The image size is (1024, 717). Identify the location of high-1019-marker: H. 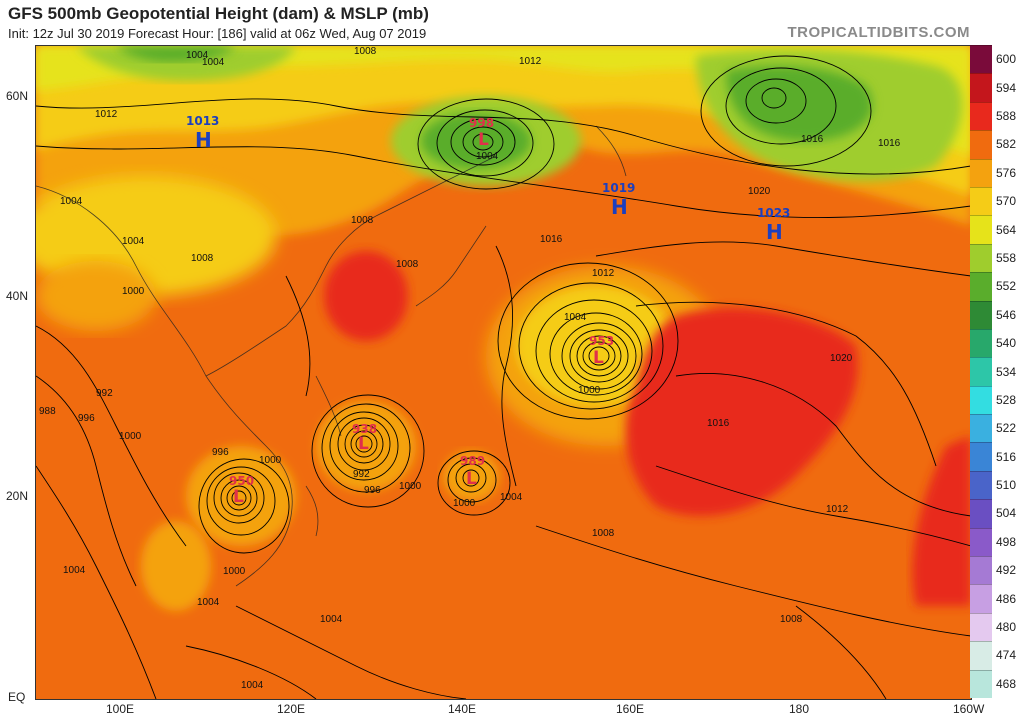
(619, 207).